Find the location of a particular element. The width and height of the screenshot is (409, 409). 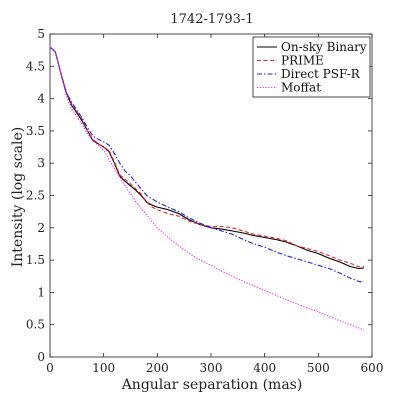

y-tick-label: 3.5 is located at coordinates (35, 131).